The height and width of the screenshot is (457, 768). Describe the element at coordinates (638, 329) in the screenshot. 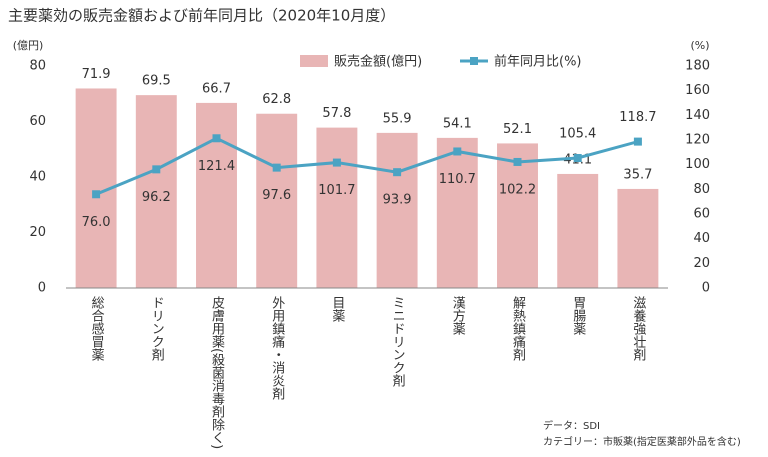

I see `x-tick-label: 滋養強壮剤` at that location.